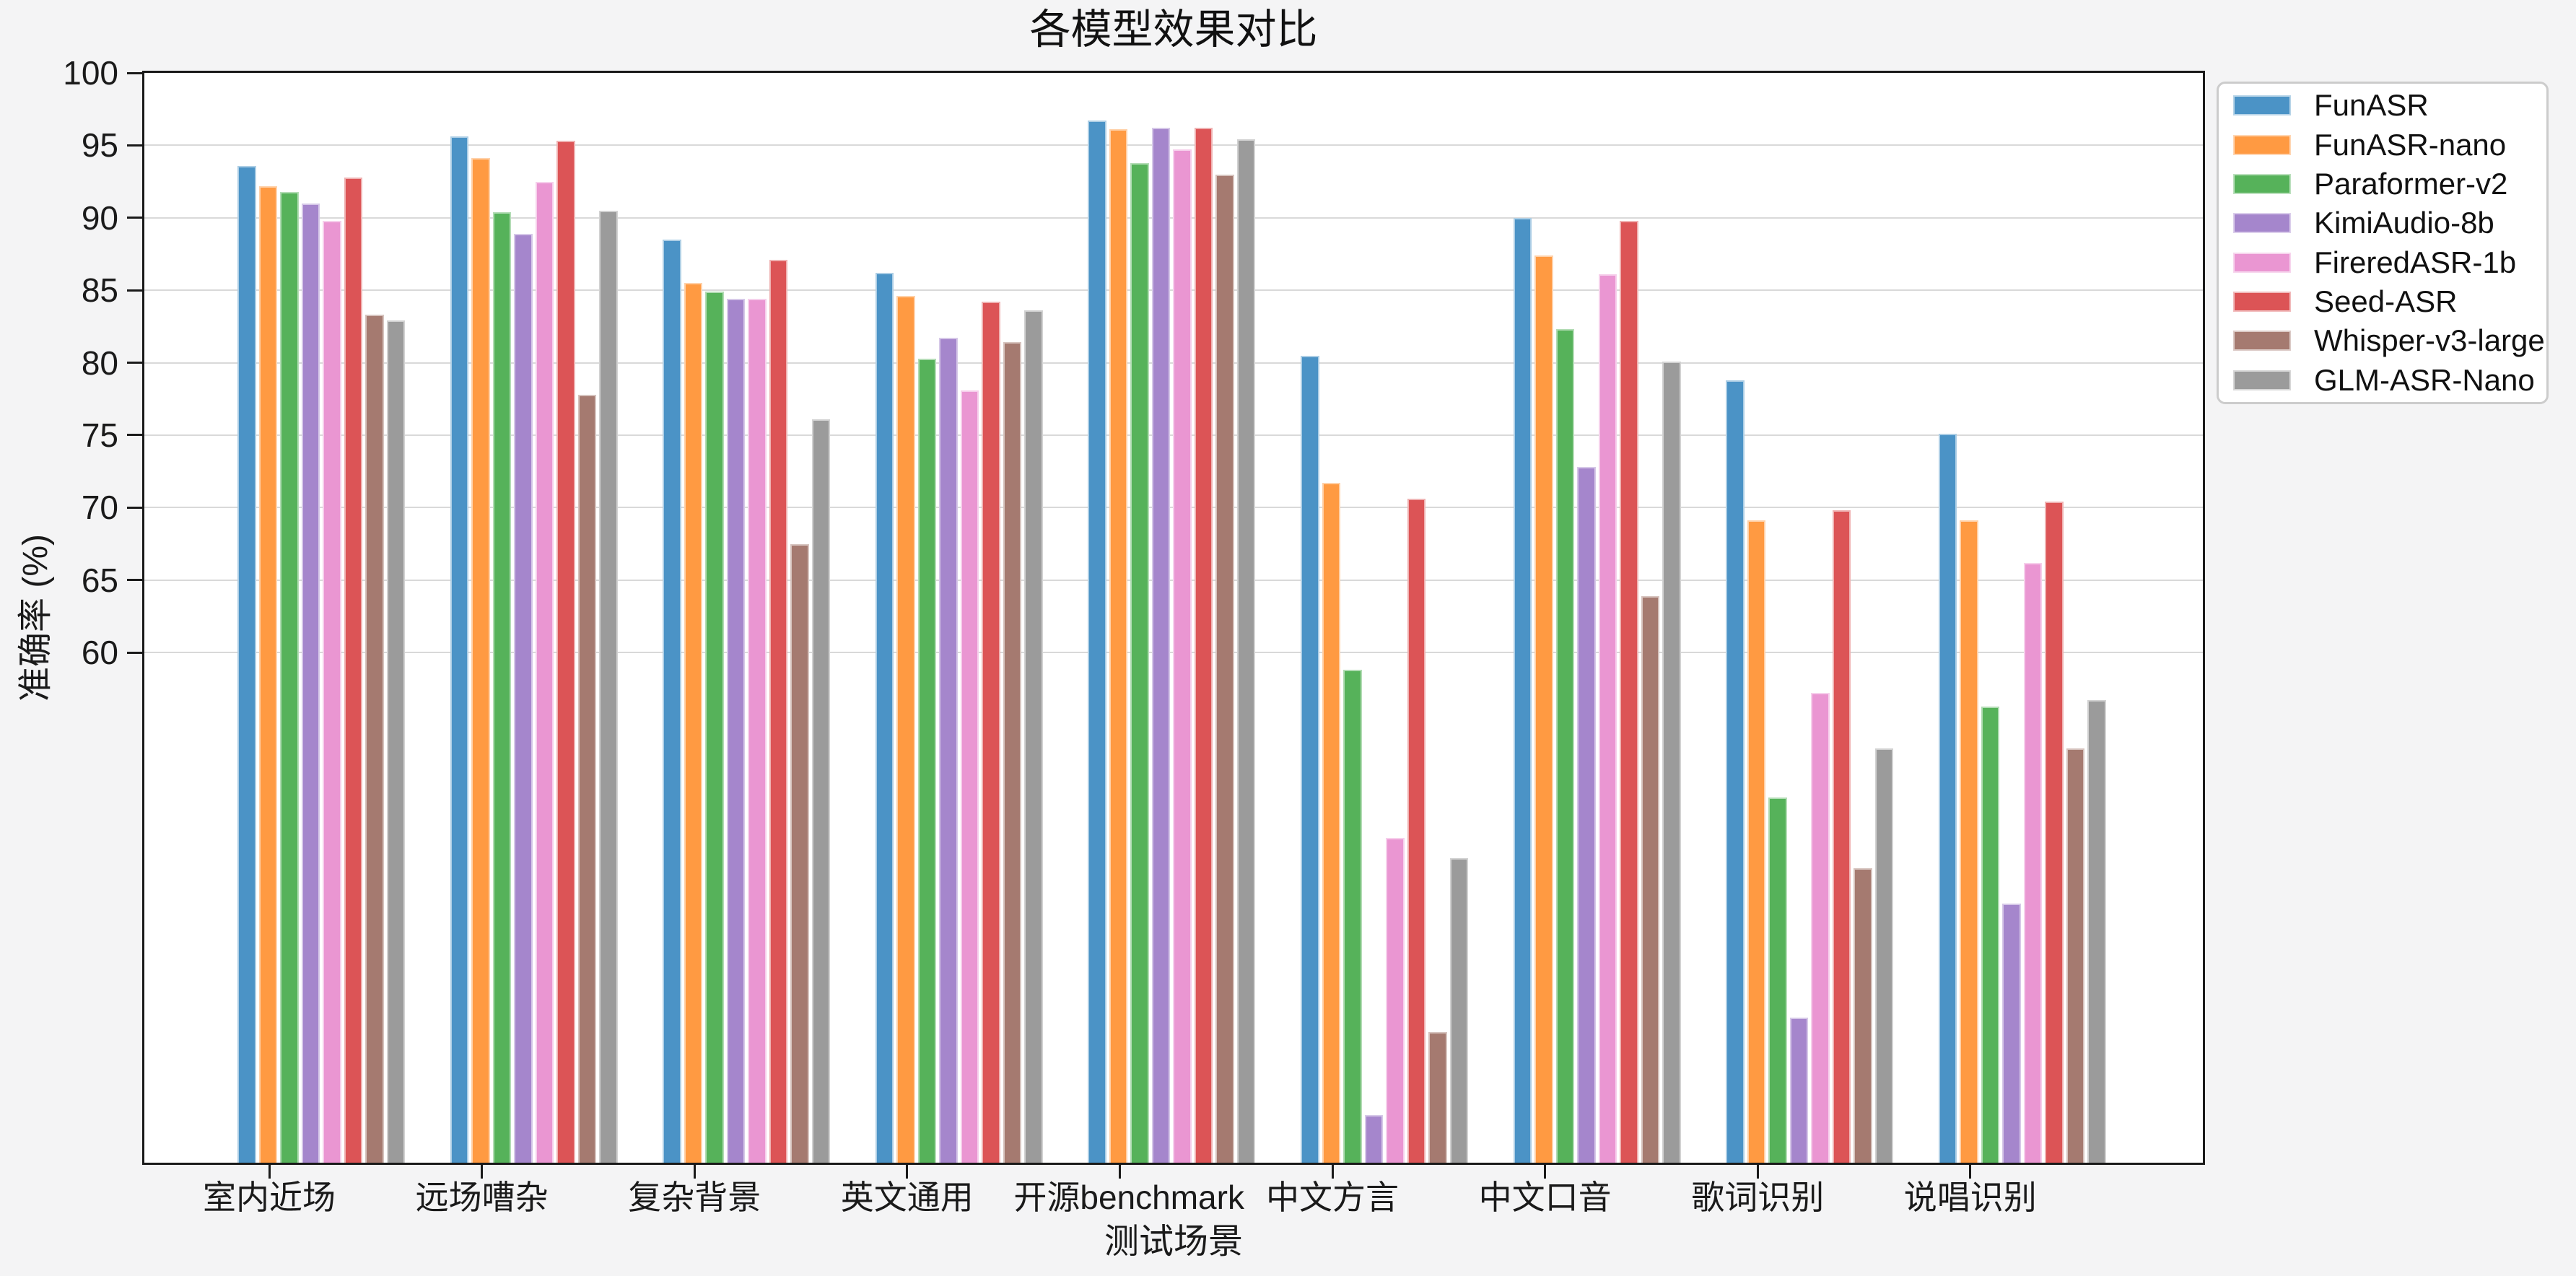 The height and width of the screenshot is (1276, 2576). Describe the element at coordinates (2382, 380) in the screenshot. I see `legend-item-glm-asr-nano: GLM-ASR-Nano` at that location.